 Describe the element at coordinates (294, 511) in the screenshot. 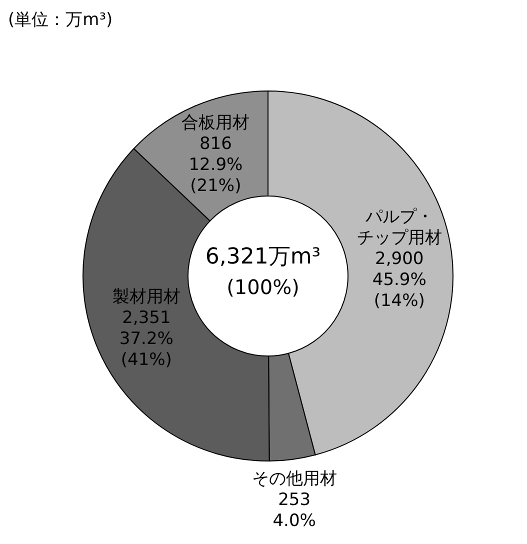

I see `data-label: 253 4.0%` at that location.